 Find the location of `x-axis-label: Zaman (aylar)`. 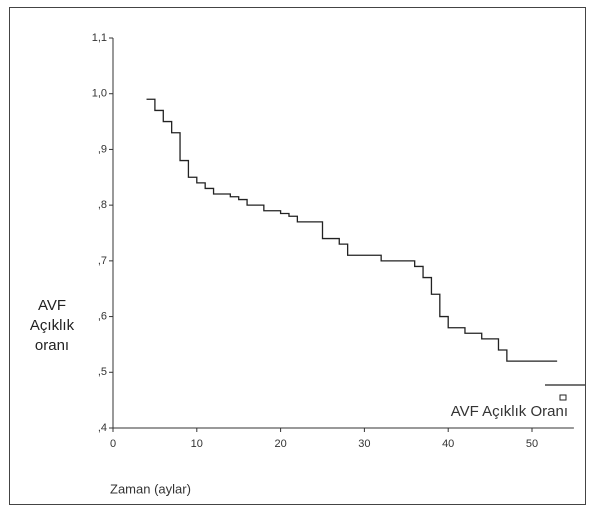

x-axis-label: Zaman (aylar) is located at coordinates (150, 488).